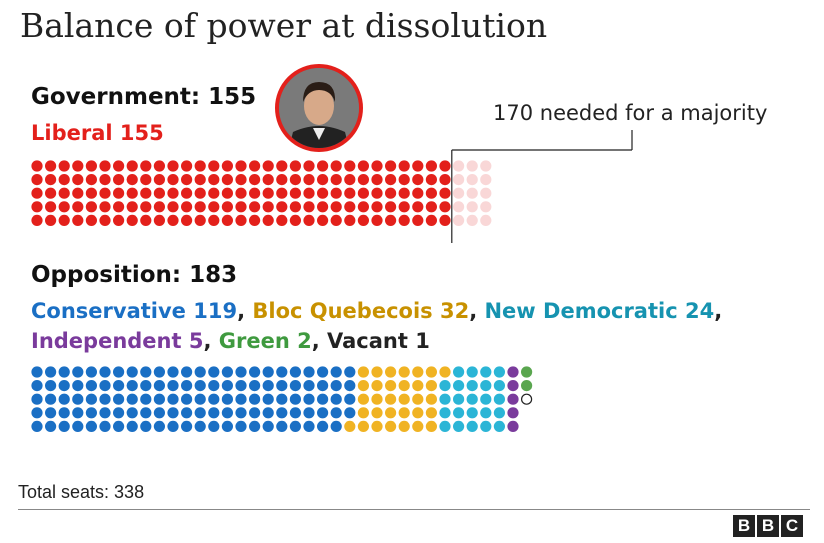 The height and width of the screenshot is (543, 824). Describe the element at coordinates (81, 492) in the screenshot. I see `total-seats-label: Total seats: 338` at that location.